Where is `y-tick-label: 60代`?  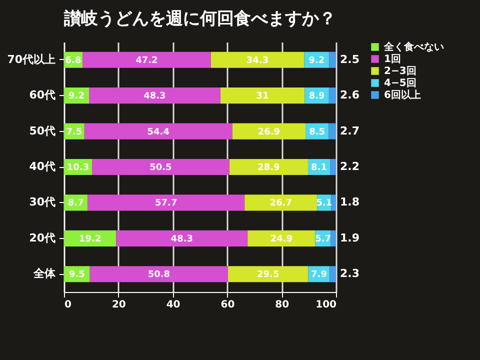
y-tick-label: 60代 is located at coordinates (42, 95).